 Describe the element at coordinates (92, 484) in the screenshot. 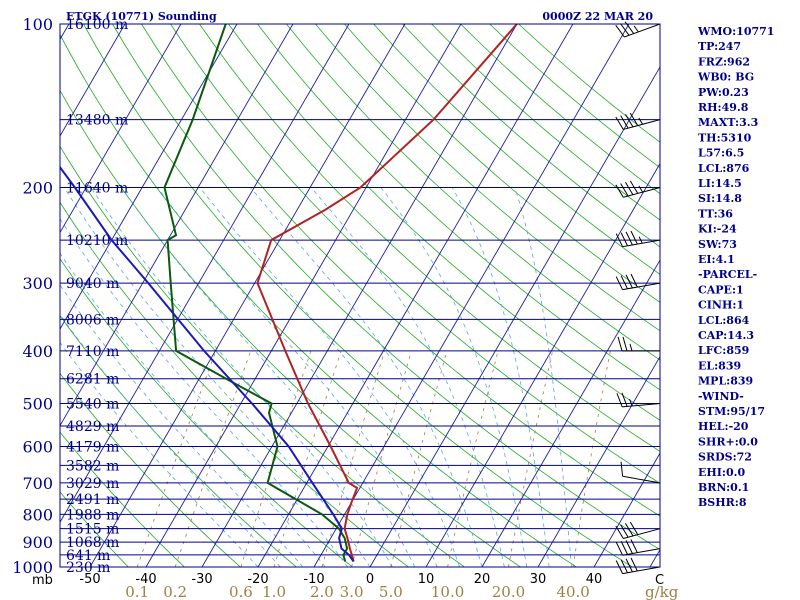

I see `height-label: 3029 m` at that location.